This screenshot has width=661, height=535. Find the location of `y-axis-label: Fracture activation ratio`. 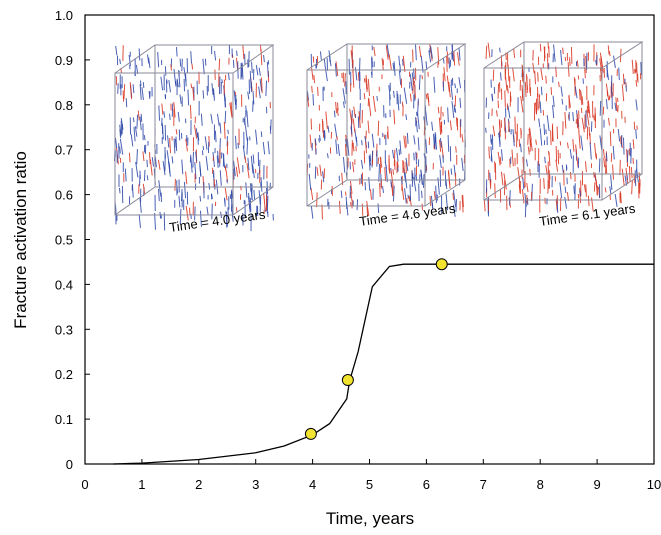

y-axis-label: Fracture activation ratio is located at coordinates (20, 240).